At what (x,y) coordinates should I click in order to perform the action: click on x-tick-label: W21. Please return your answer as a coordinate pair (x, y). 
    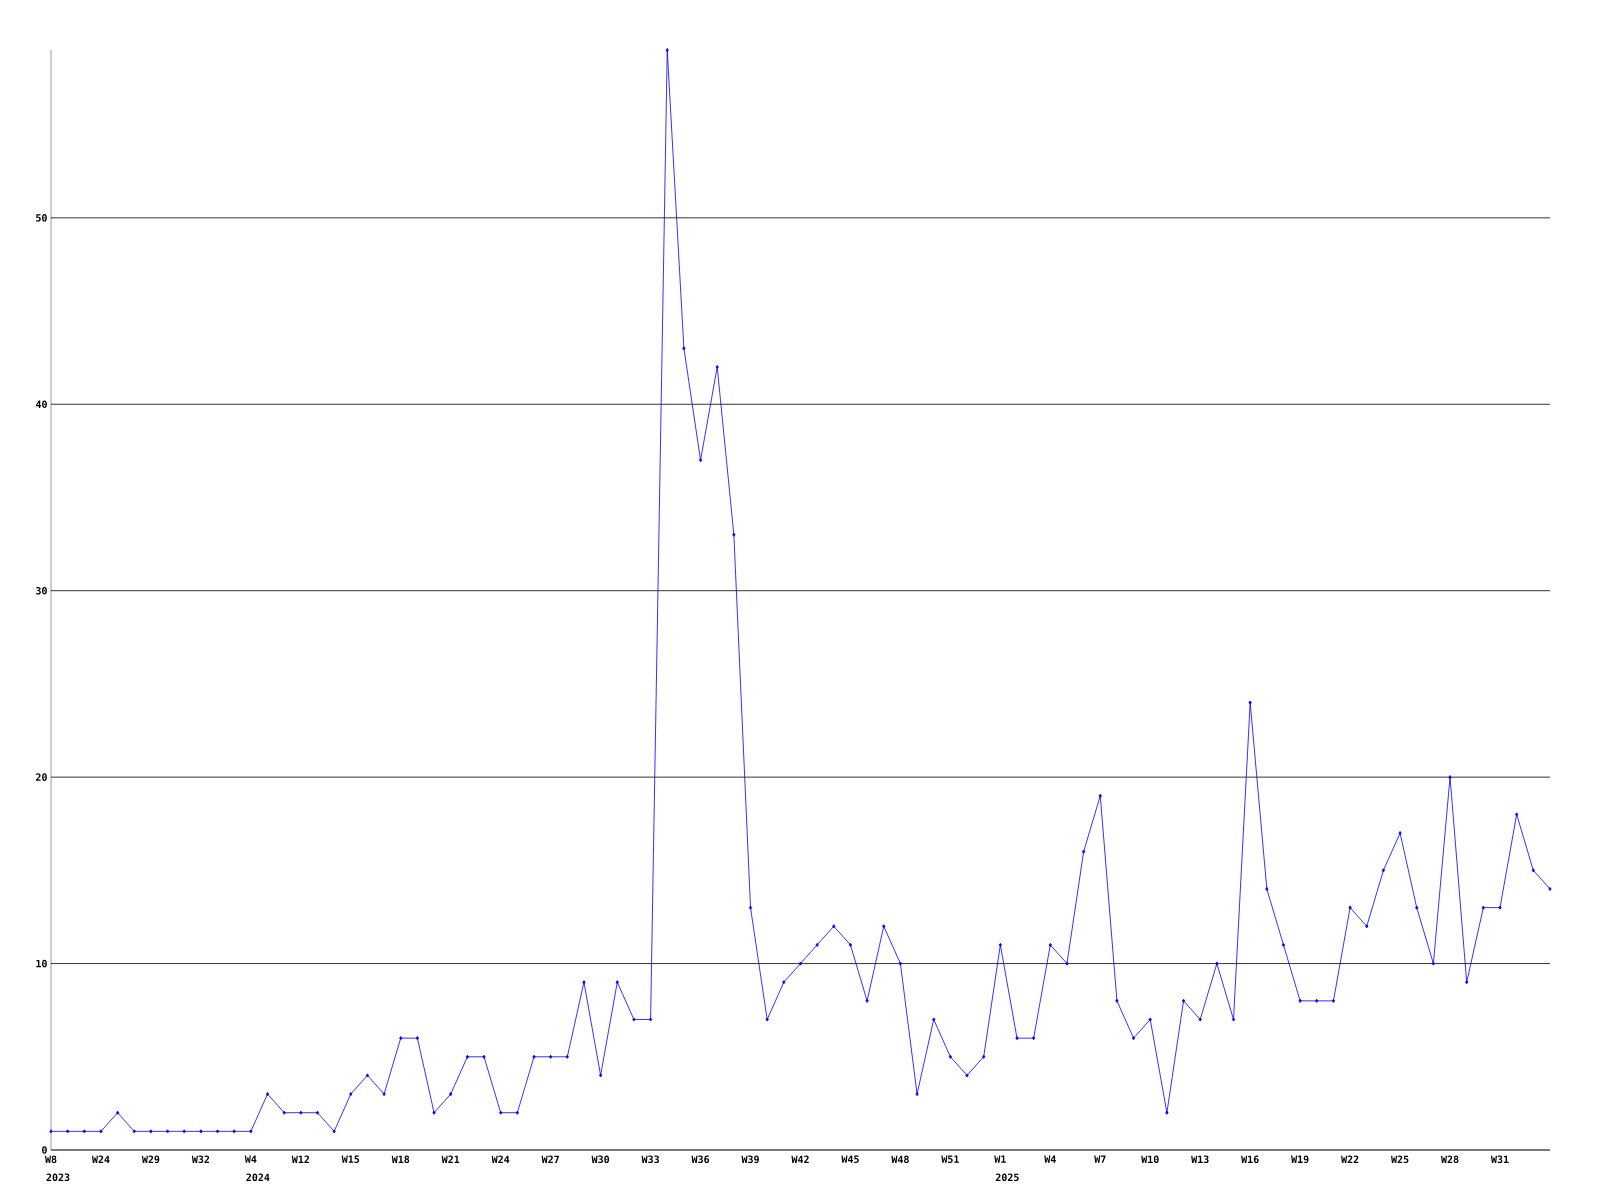
    Looking at the image, I should click on (450, 1159).